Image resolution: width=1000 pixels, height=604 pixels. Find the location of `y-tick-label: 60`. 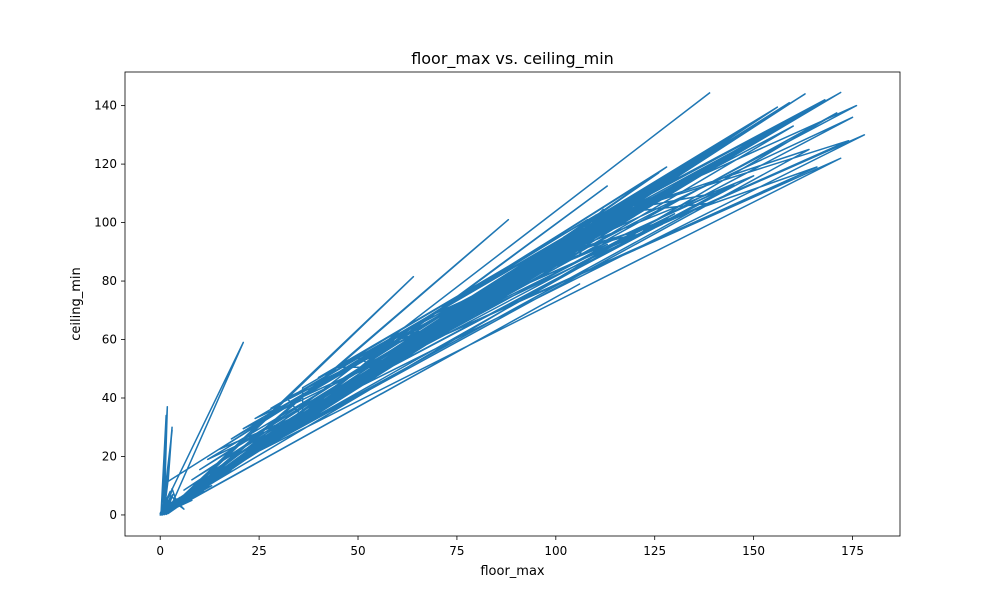

y-tick-label: 60 is located at coordinates (109, 340).